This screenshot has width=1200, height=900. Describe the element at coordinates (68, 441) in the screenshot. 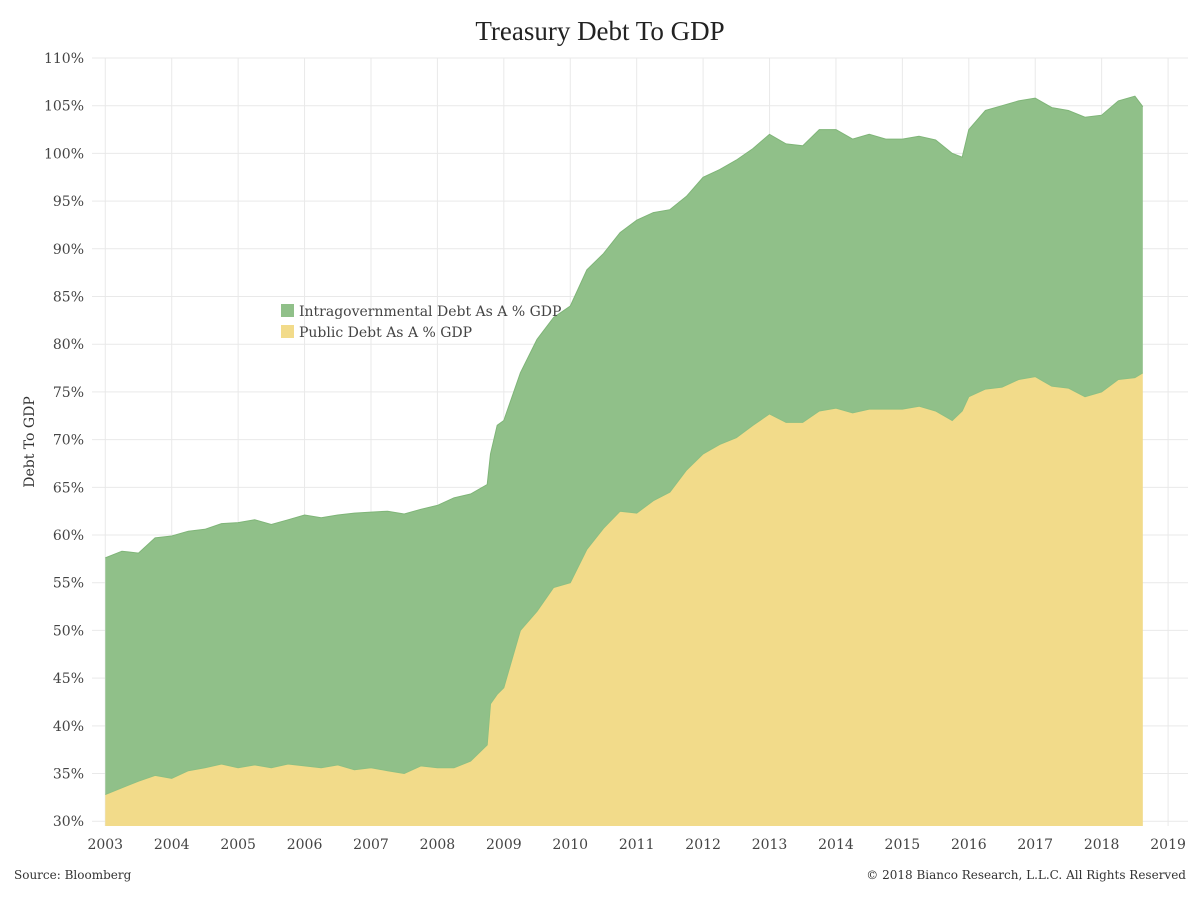

I see `y-tick-label: 70%` at that location.